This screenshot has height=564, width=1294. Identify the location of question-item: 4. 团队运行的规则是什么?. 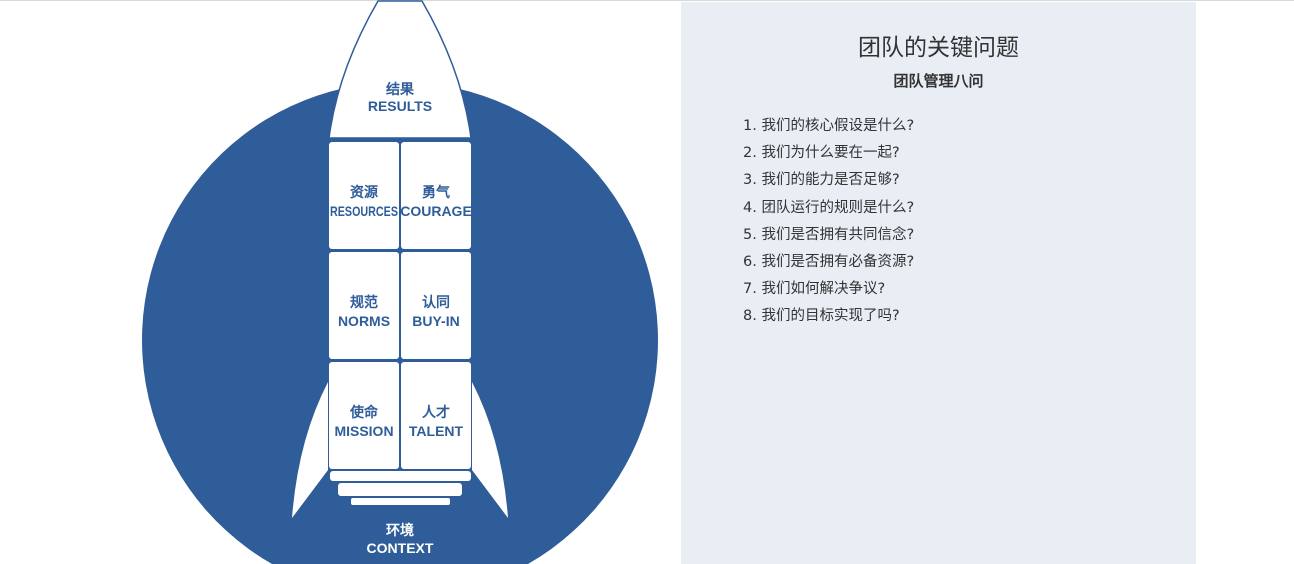
(829, 207).